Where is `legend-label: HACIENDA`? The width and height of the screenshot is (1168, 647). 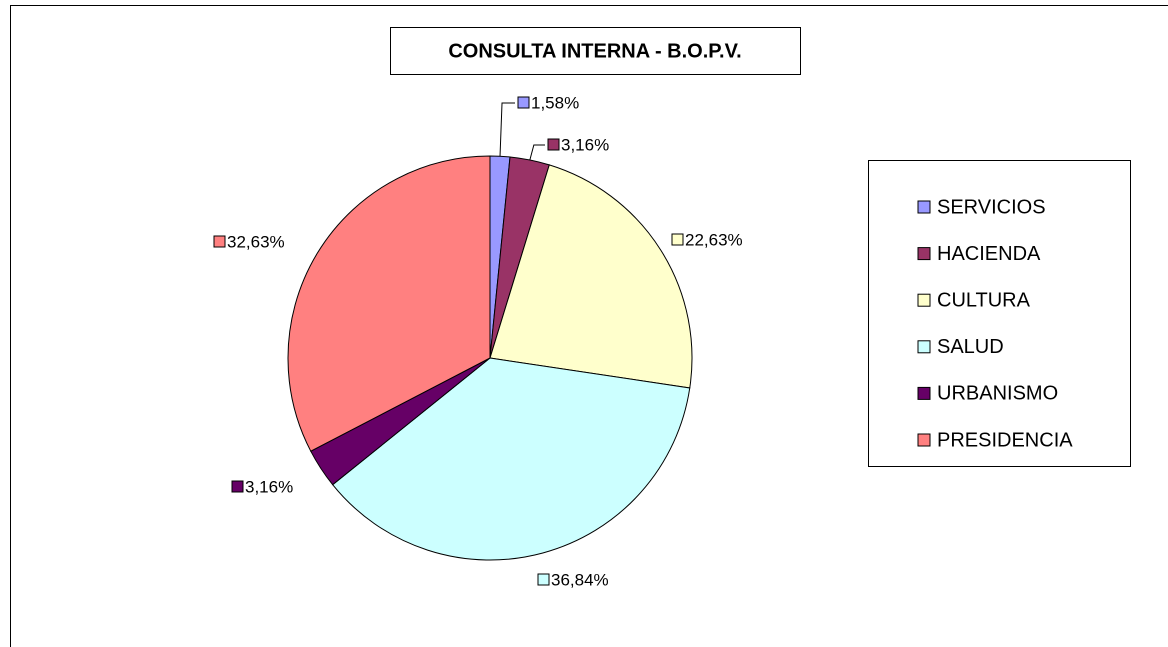 legend-label: HACIENDA is located at coordinates (989, 254).